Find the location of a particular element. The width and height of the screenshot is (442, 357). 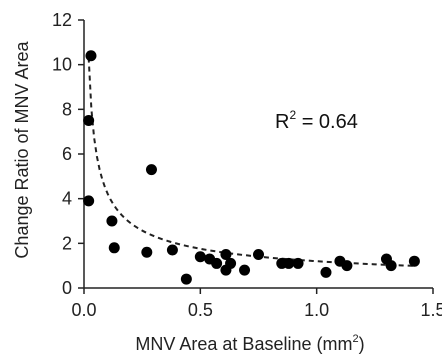

r-squared-sup: 2 is located at coordinates (292, 115).